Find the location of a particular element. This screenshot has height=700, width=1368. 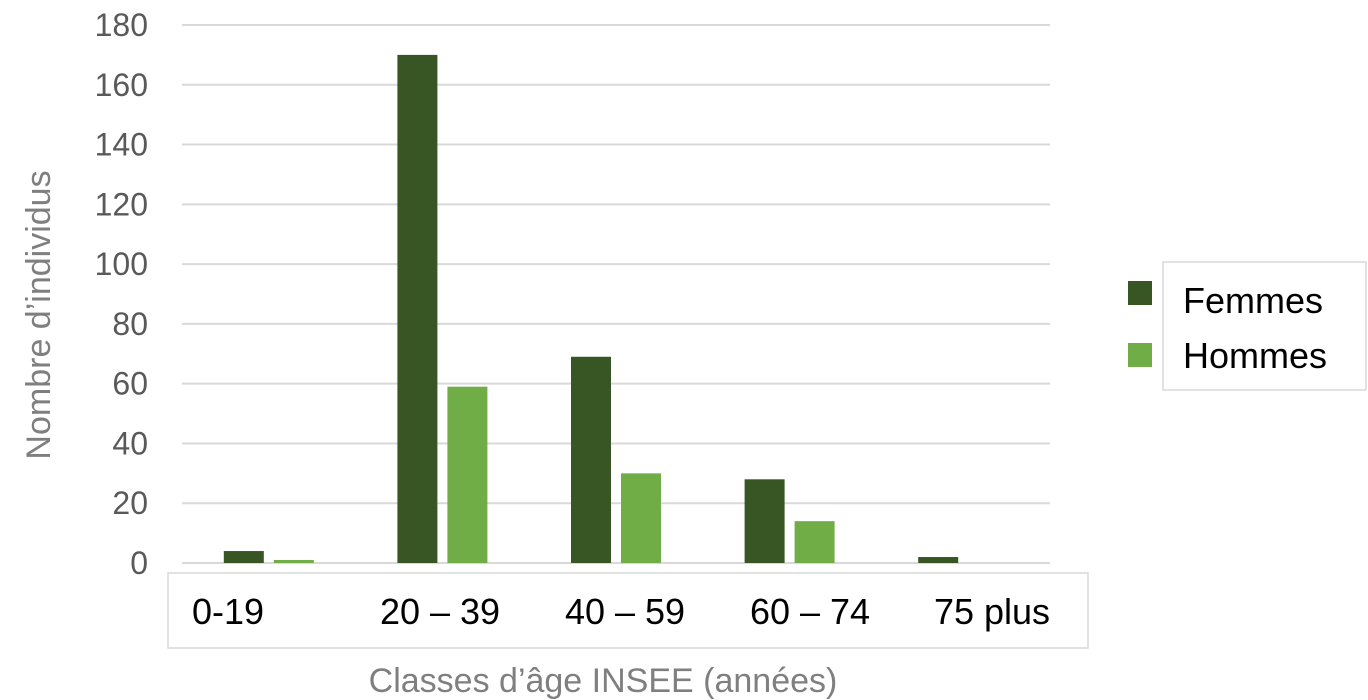

x-category-label: 20 – 39 is located at coordinates (440, 611).